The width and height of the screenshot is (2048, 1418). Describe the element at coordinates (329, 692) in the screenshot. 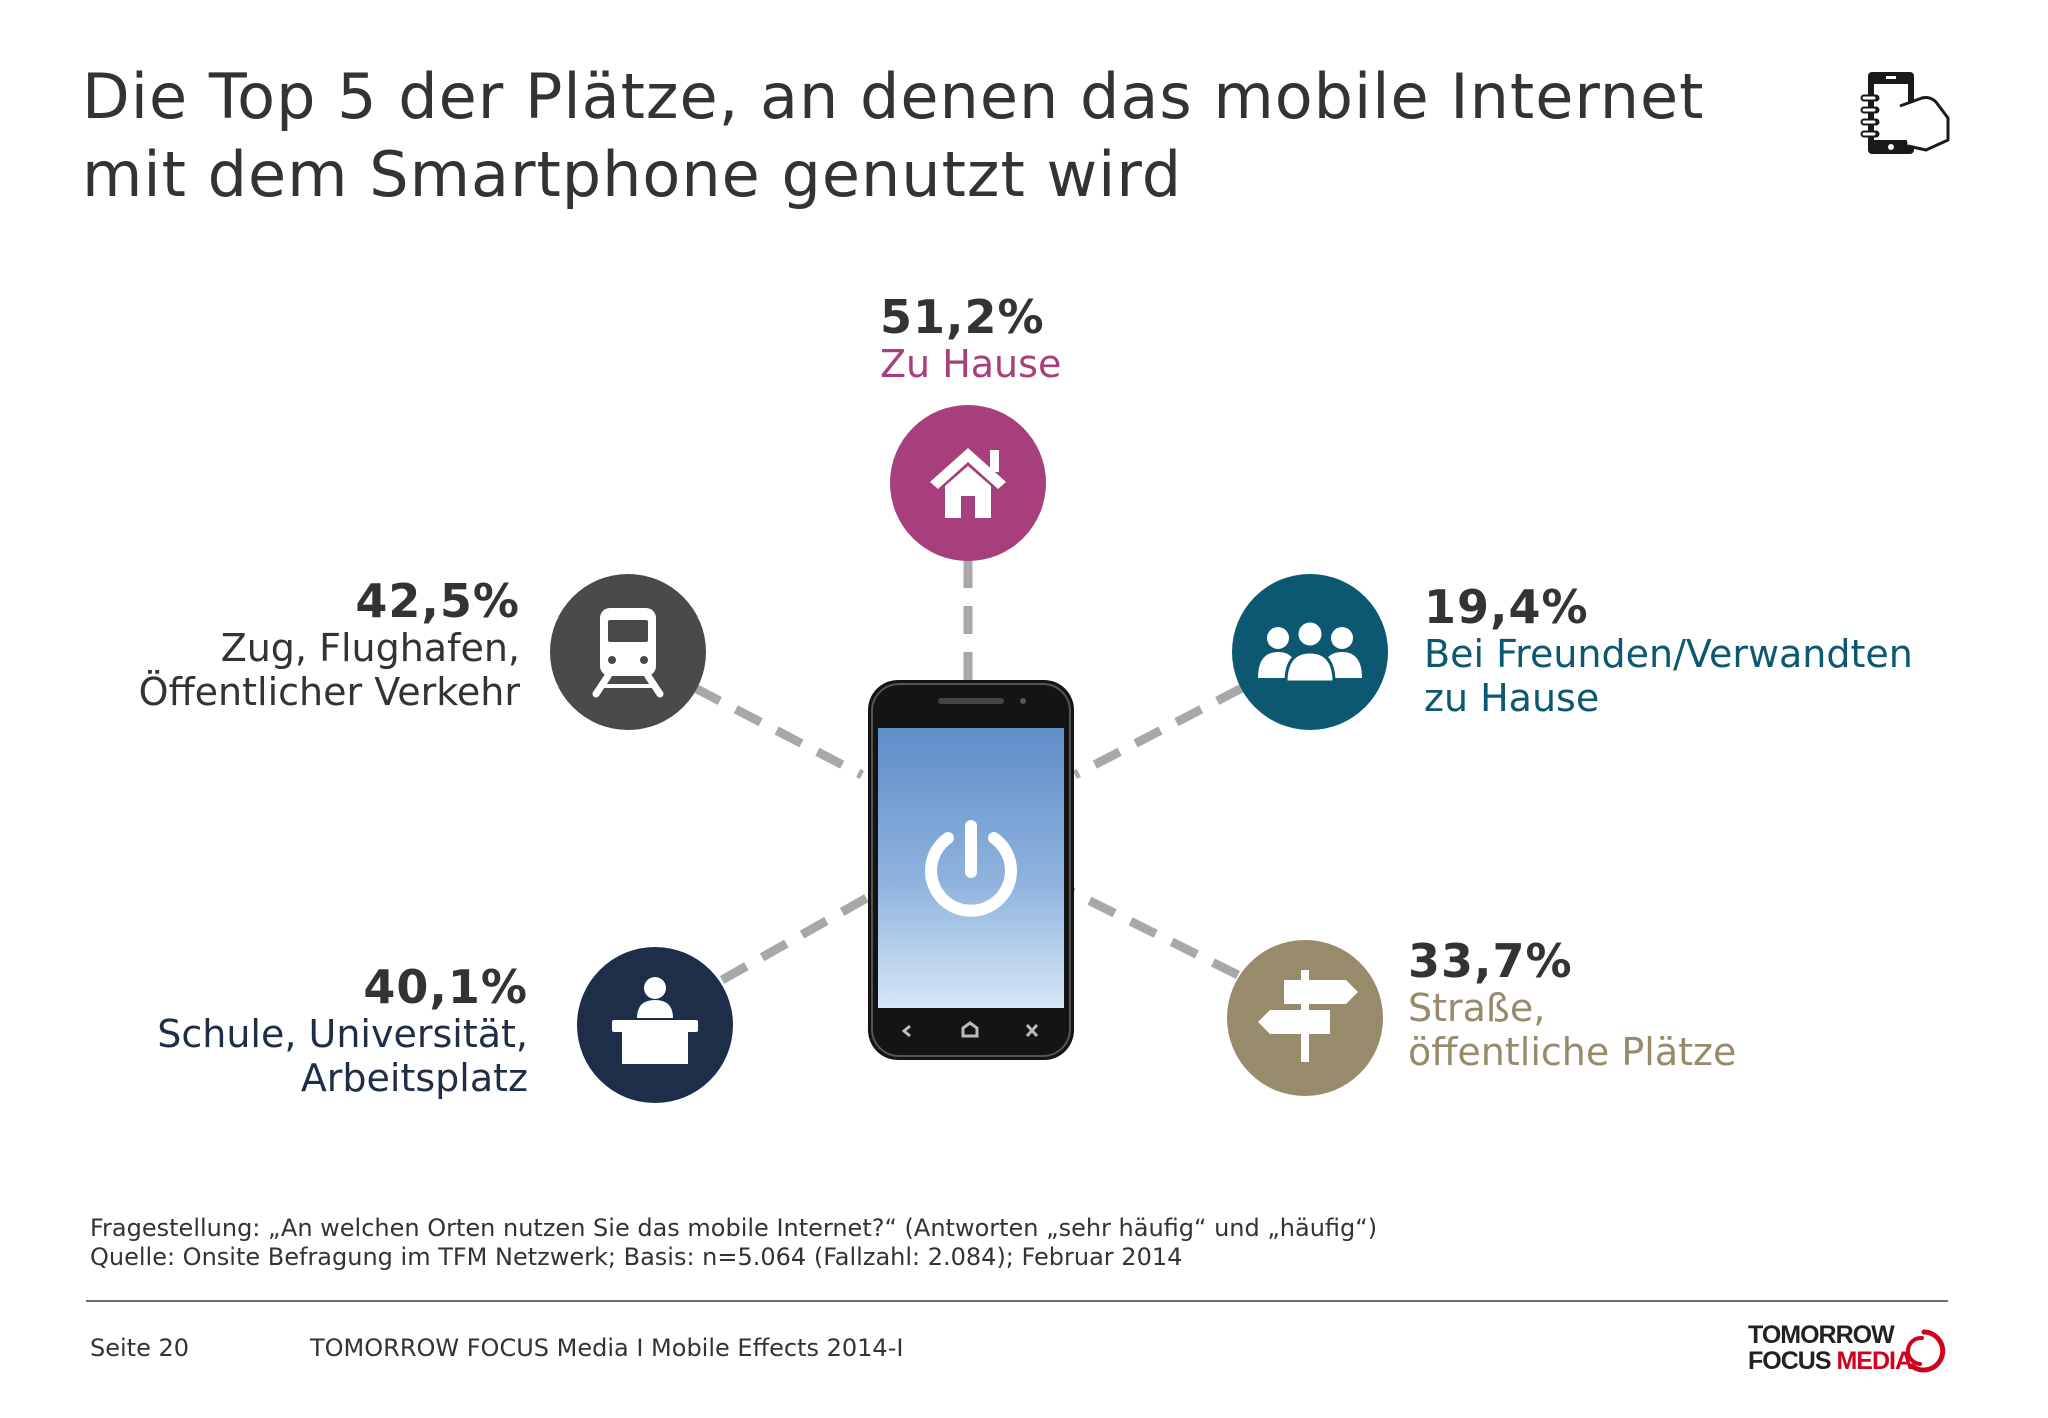

I see `label-transport-line-2: Öffentlicher Verkehr` at that location.